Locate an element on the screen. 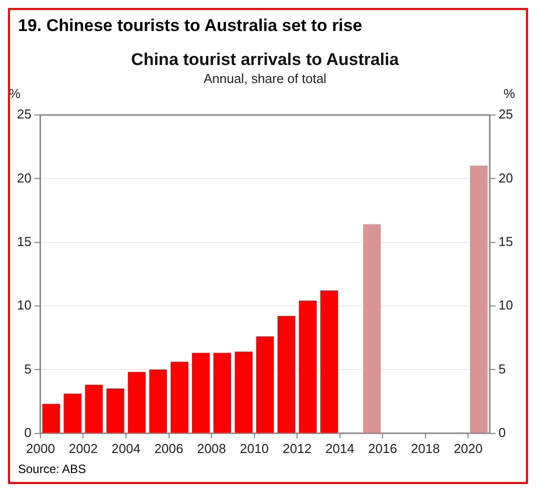 The height and width of the screenshot is (502, 540). y-tick-label: 15 is located at coordinates (24, 241).